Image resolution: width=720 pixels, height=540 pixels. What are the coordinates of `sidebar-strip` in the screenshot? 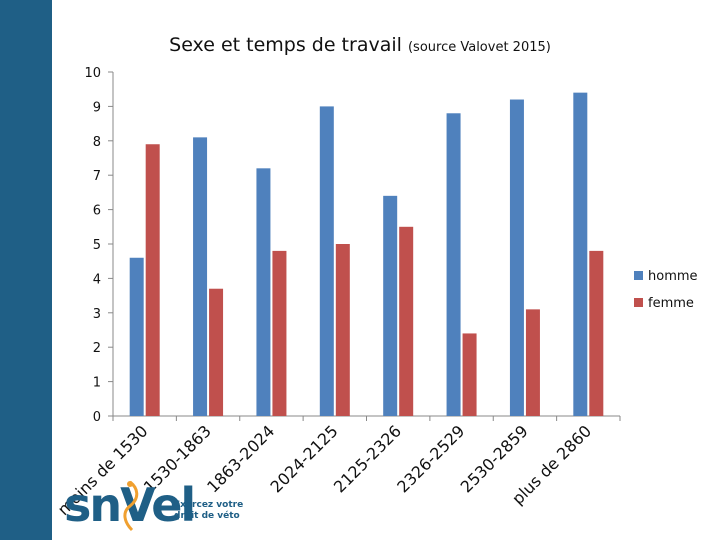 It's located at (26, 270).